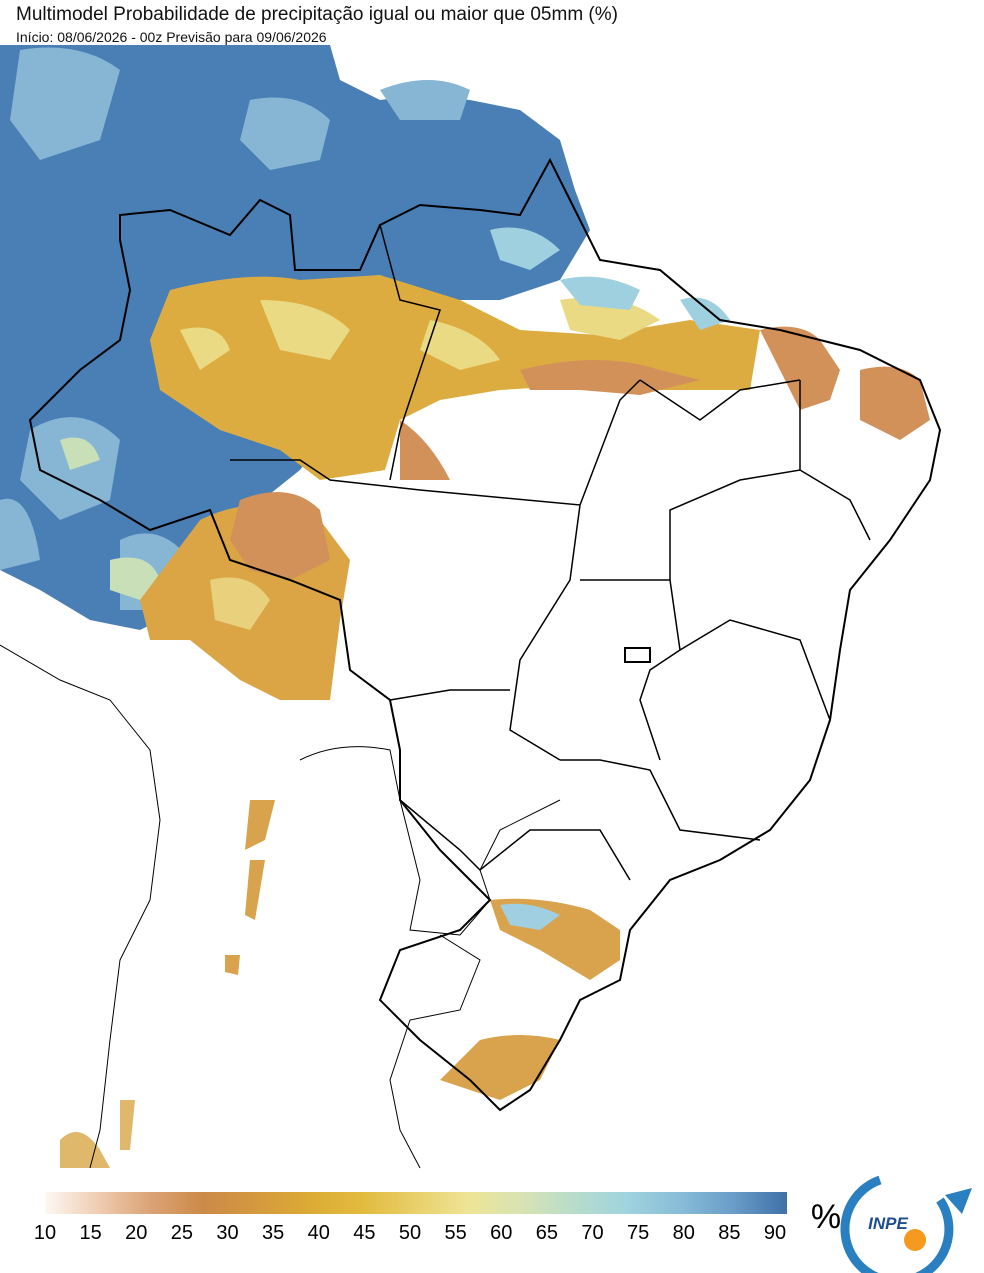 The height and width of the screenshot is (1273, 984). What do you see at coordinates (91, 1233) in the screenshot?
I see `colorbar-tick-label: 15` at bounding box center [91, 1233].